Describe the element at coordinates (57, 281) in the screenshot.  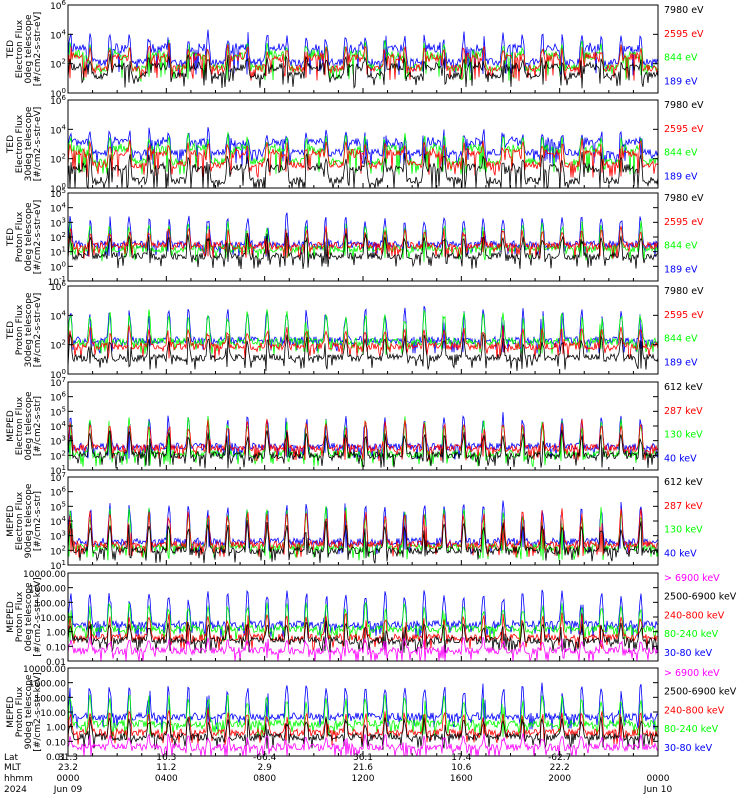
I see `ytick-label: 10⁻¹` at that location.